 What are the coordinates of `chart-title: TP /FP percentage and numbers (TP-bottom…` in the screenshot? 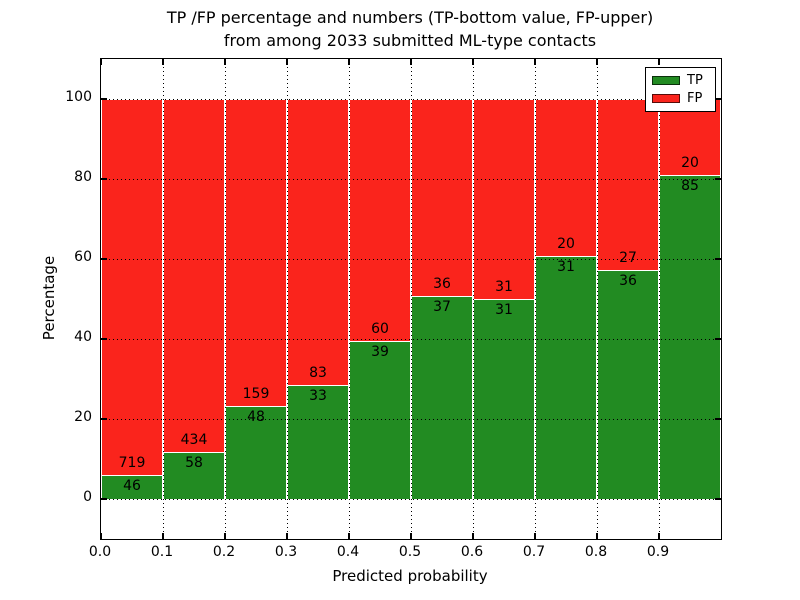 It's located at (410, 29).